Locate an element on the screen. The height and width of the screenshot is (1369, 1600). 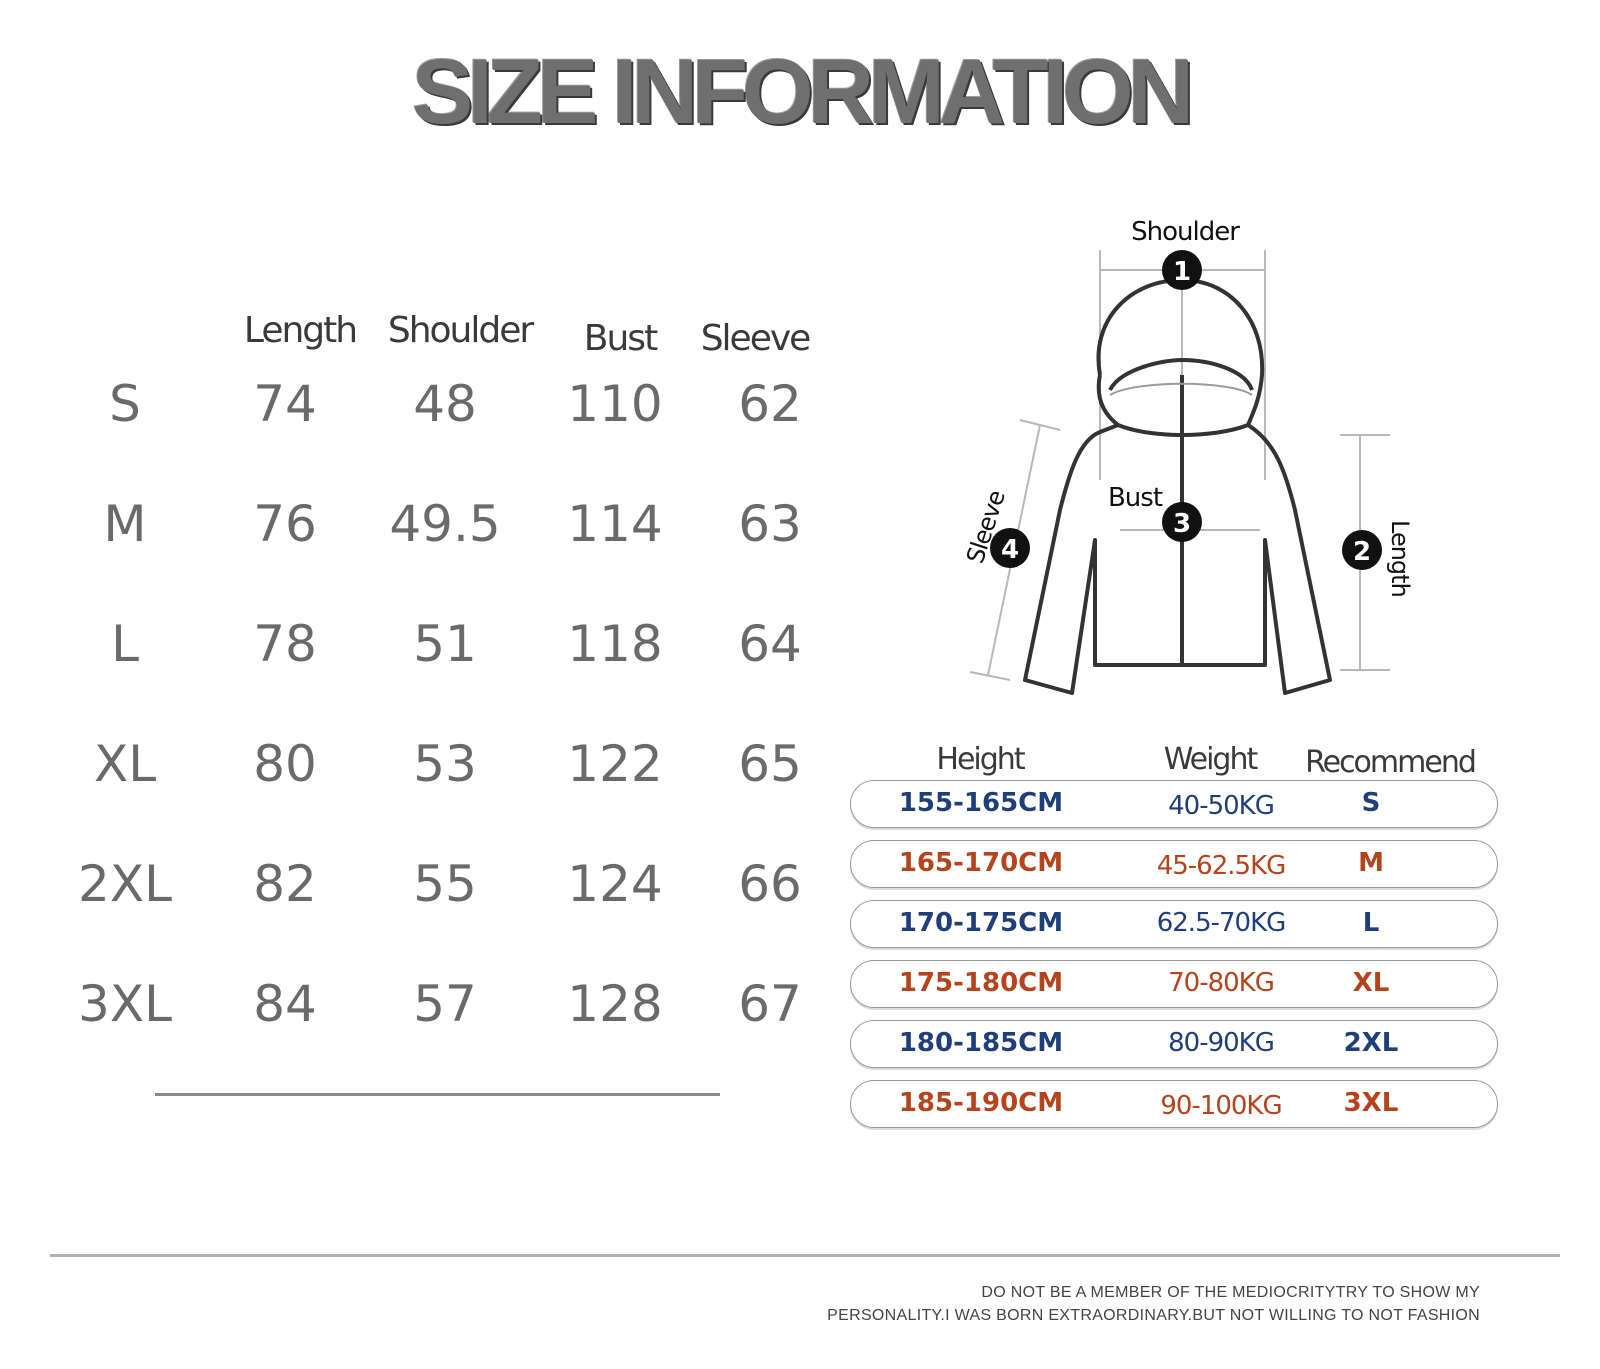
row-size-label: S is located at coordinates (125, 404).